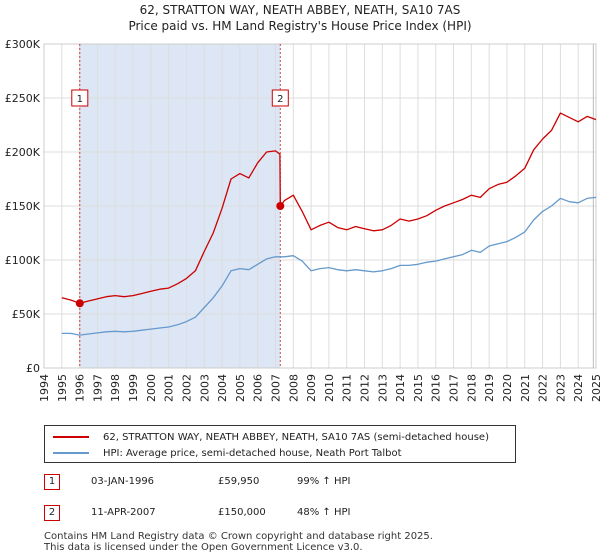  What do you see at coordinates (133, 388) in the screenshot?
I see `x-tick-label: 1999` at bounding box center [133, 388].